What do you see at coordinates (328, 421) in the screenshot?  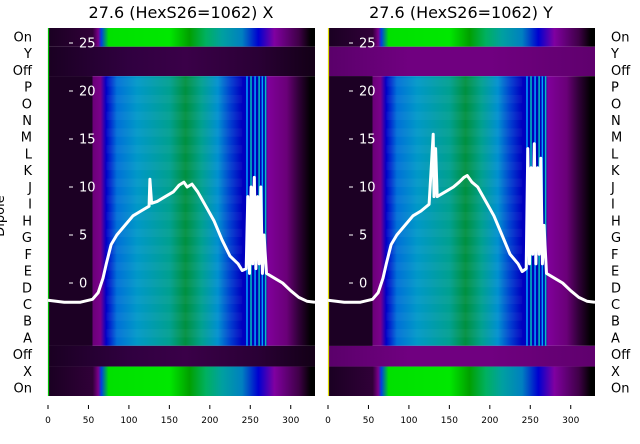 I see `x-tick-label: 0` at bounding box center [328, 421].